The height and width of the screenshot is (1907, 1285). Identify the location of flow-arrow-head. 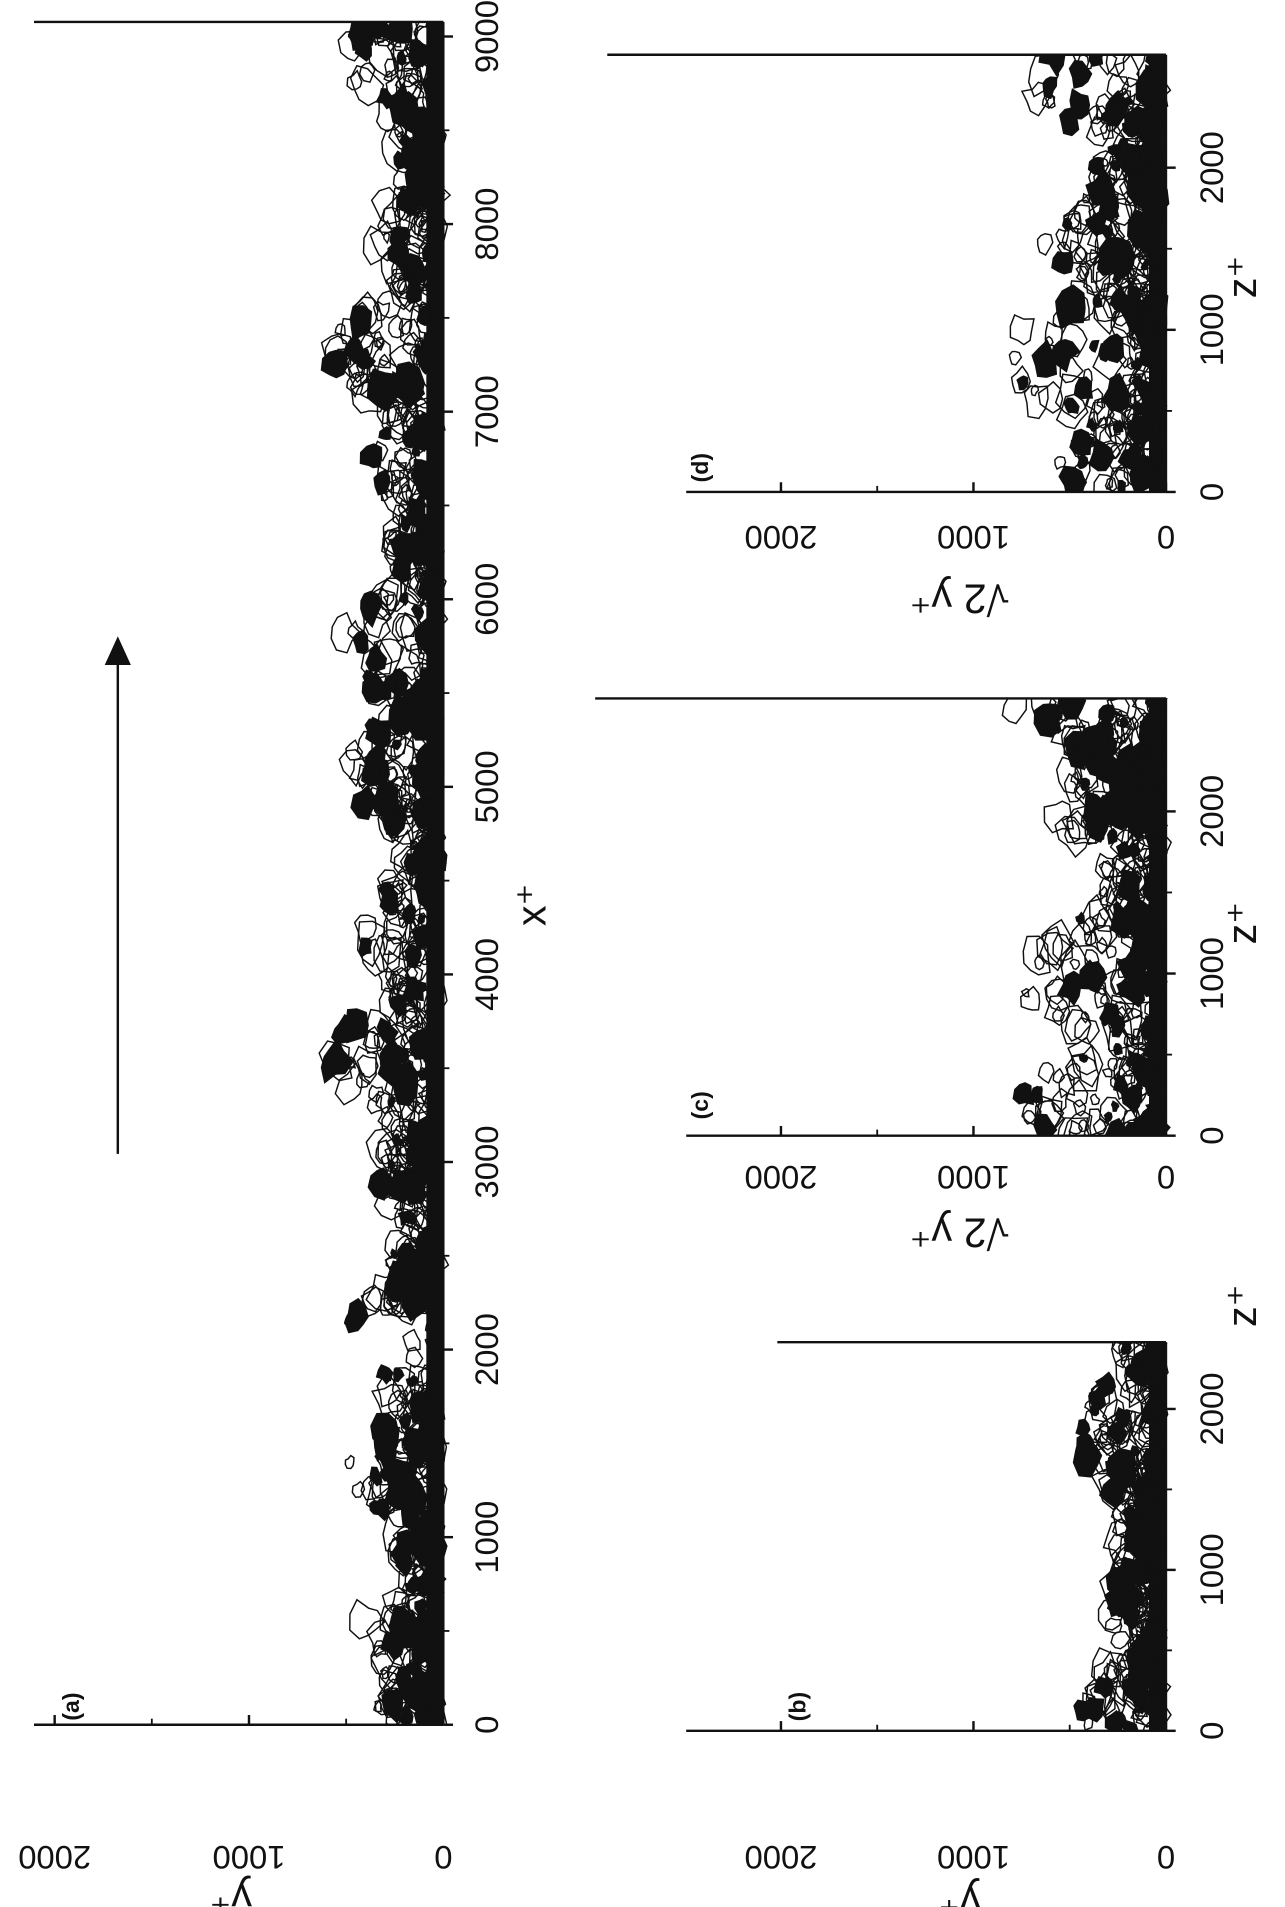
(117, 651).